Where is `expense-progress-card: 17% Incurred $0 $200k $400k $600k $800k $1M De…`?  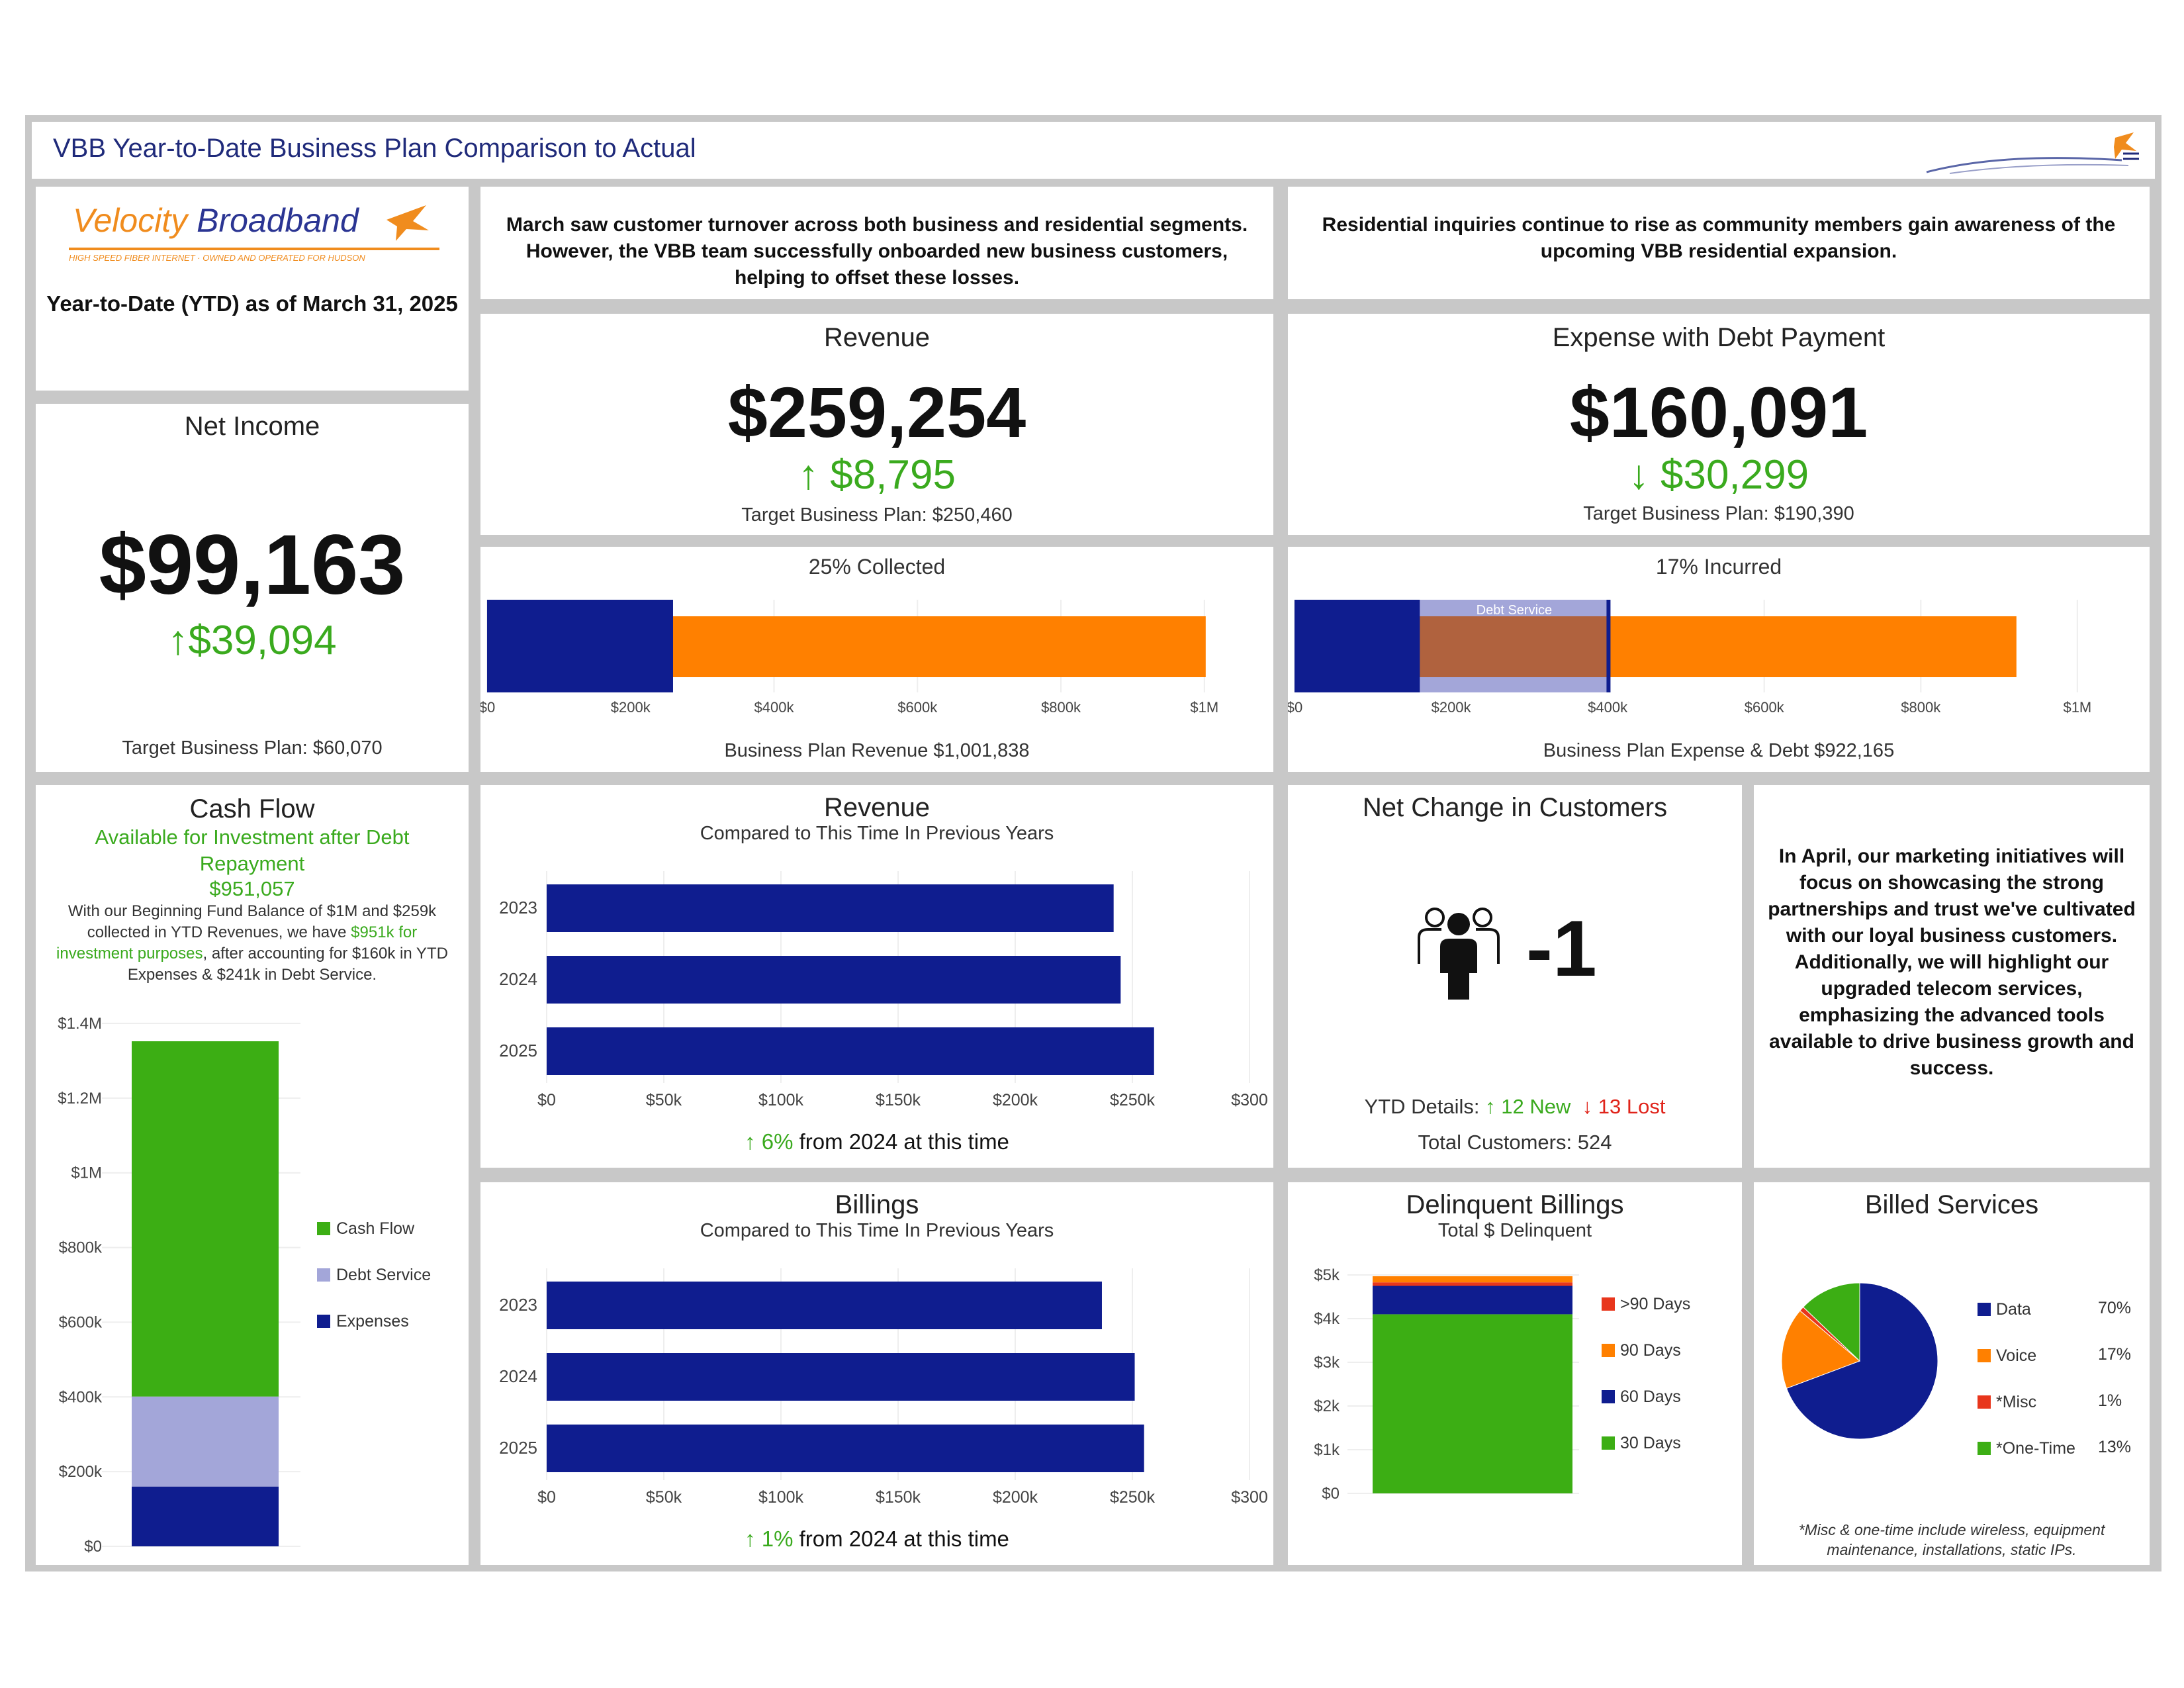 expense-progress-card: 17% Incurred $0 $200k $400k $600k $800k $1M De… is located at coordinates (1719, 659).